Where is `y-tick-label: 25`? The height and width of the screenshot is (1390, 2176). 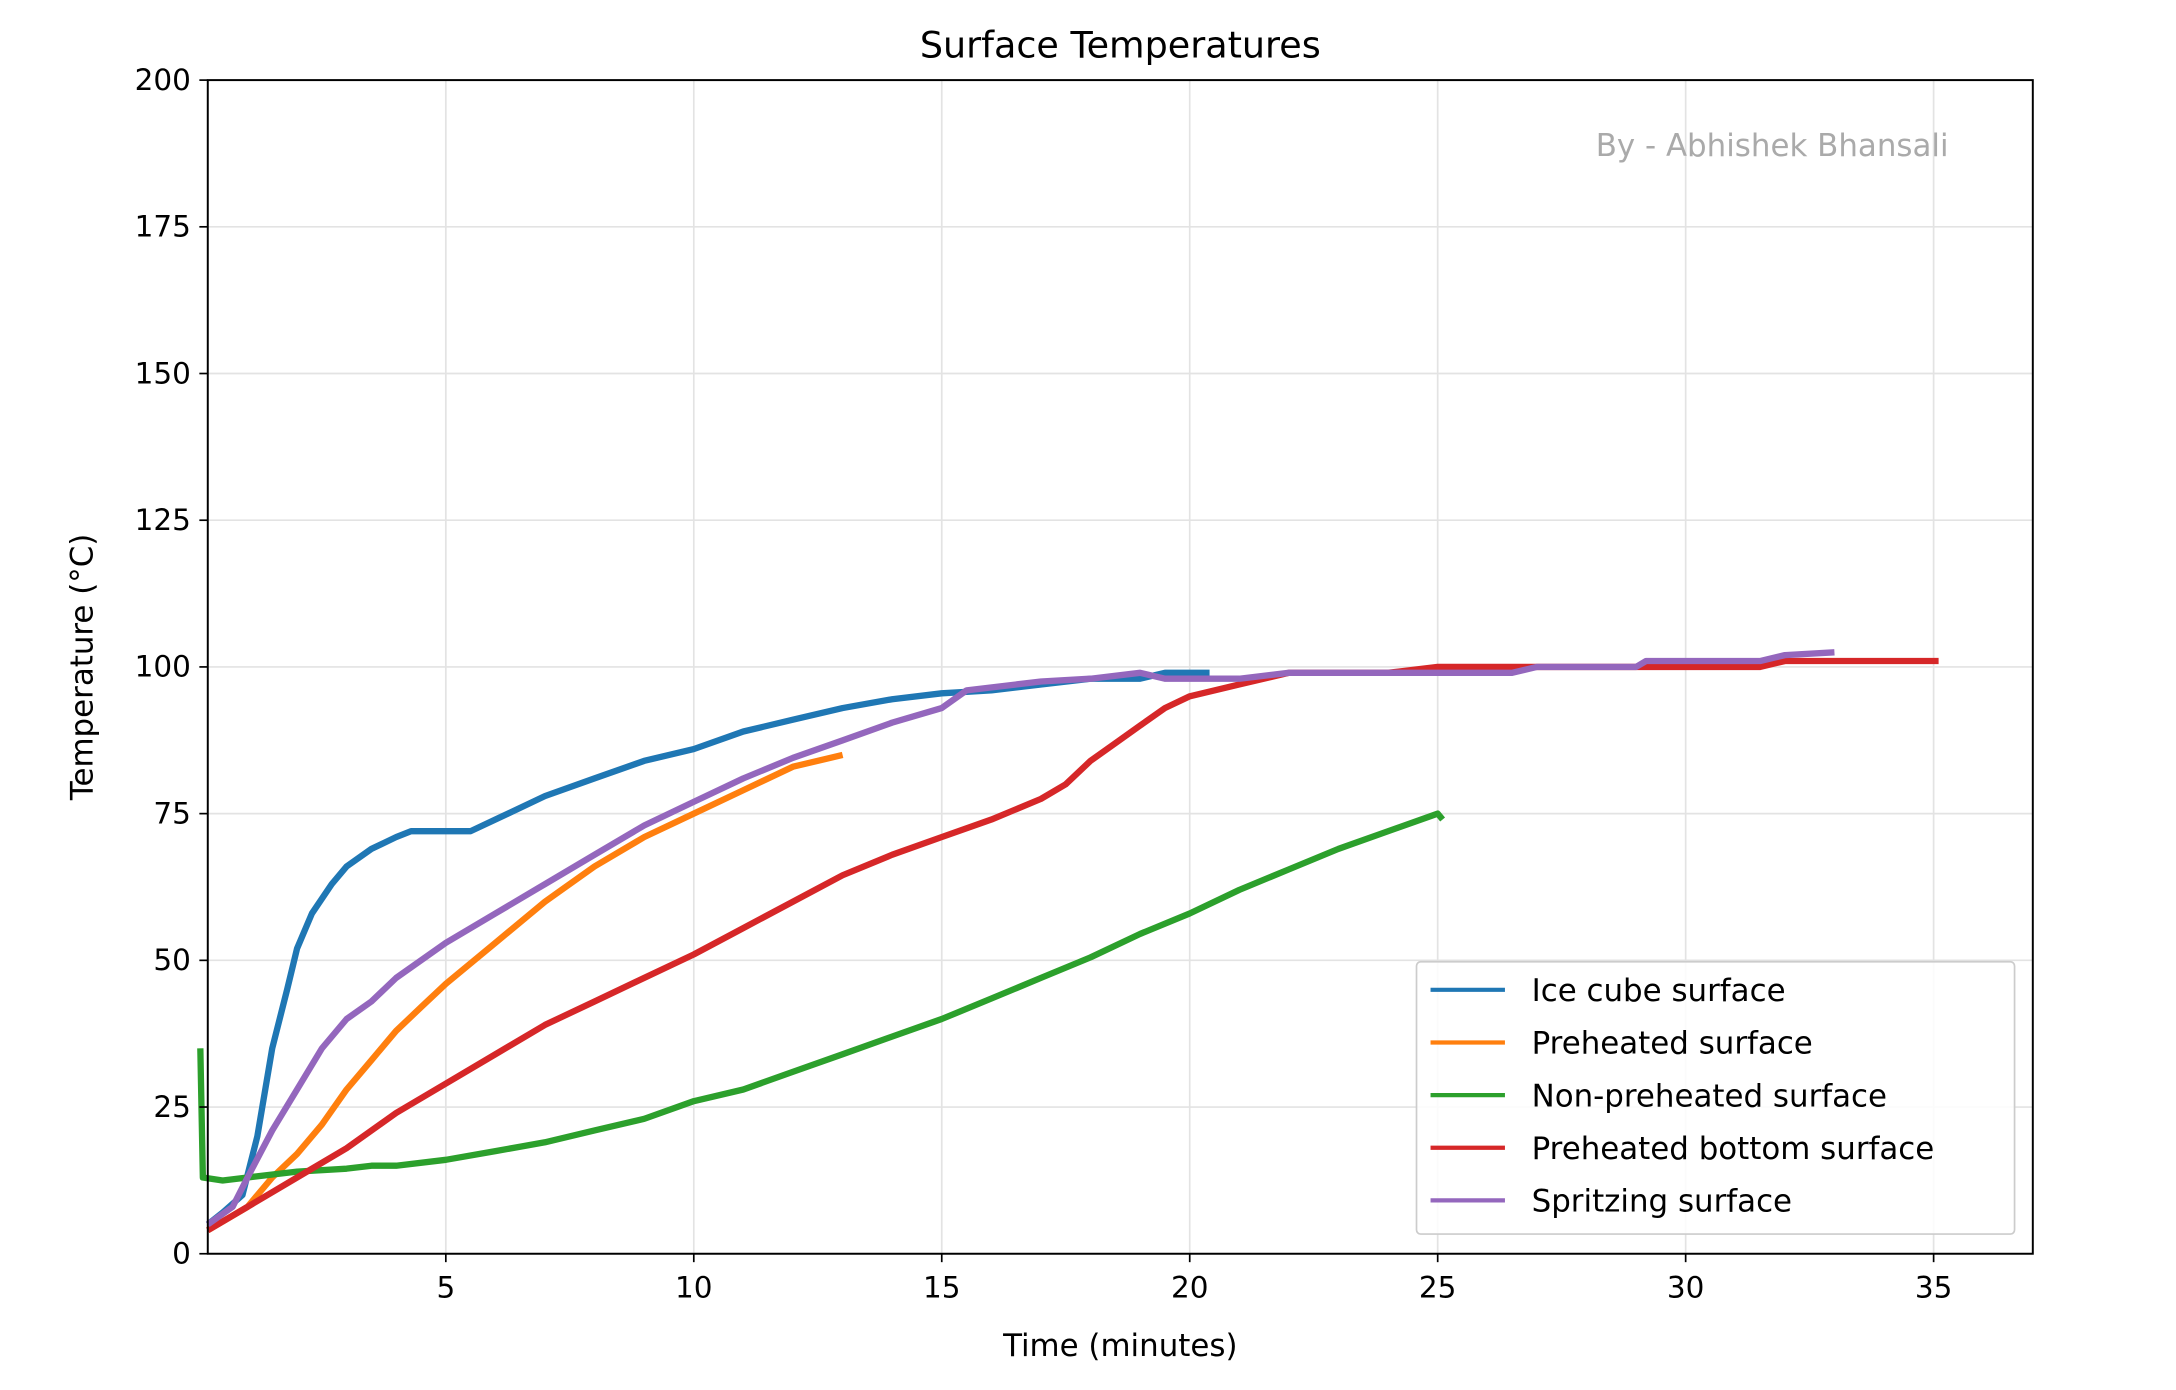 y-tick-label: 25 is located at coordinates (172, 1107).